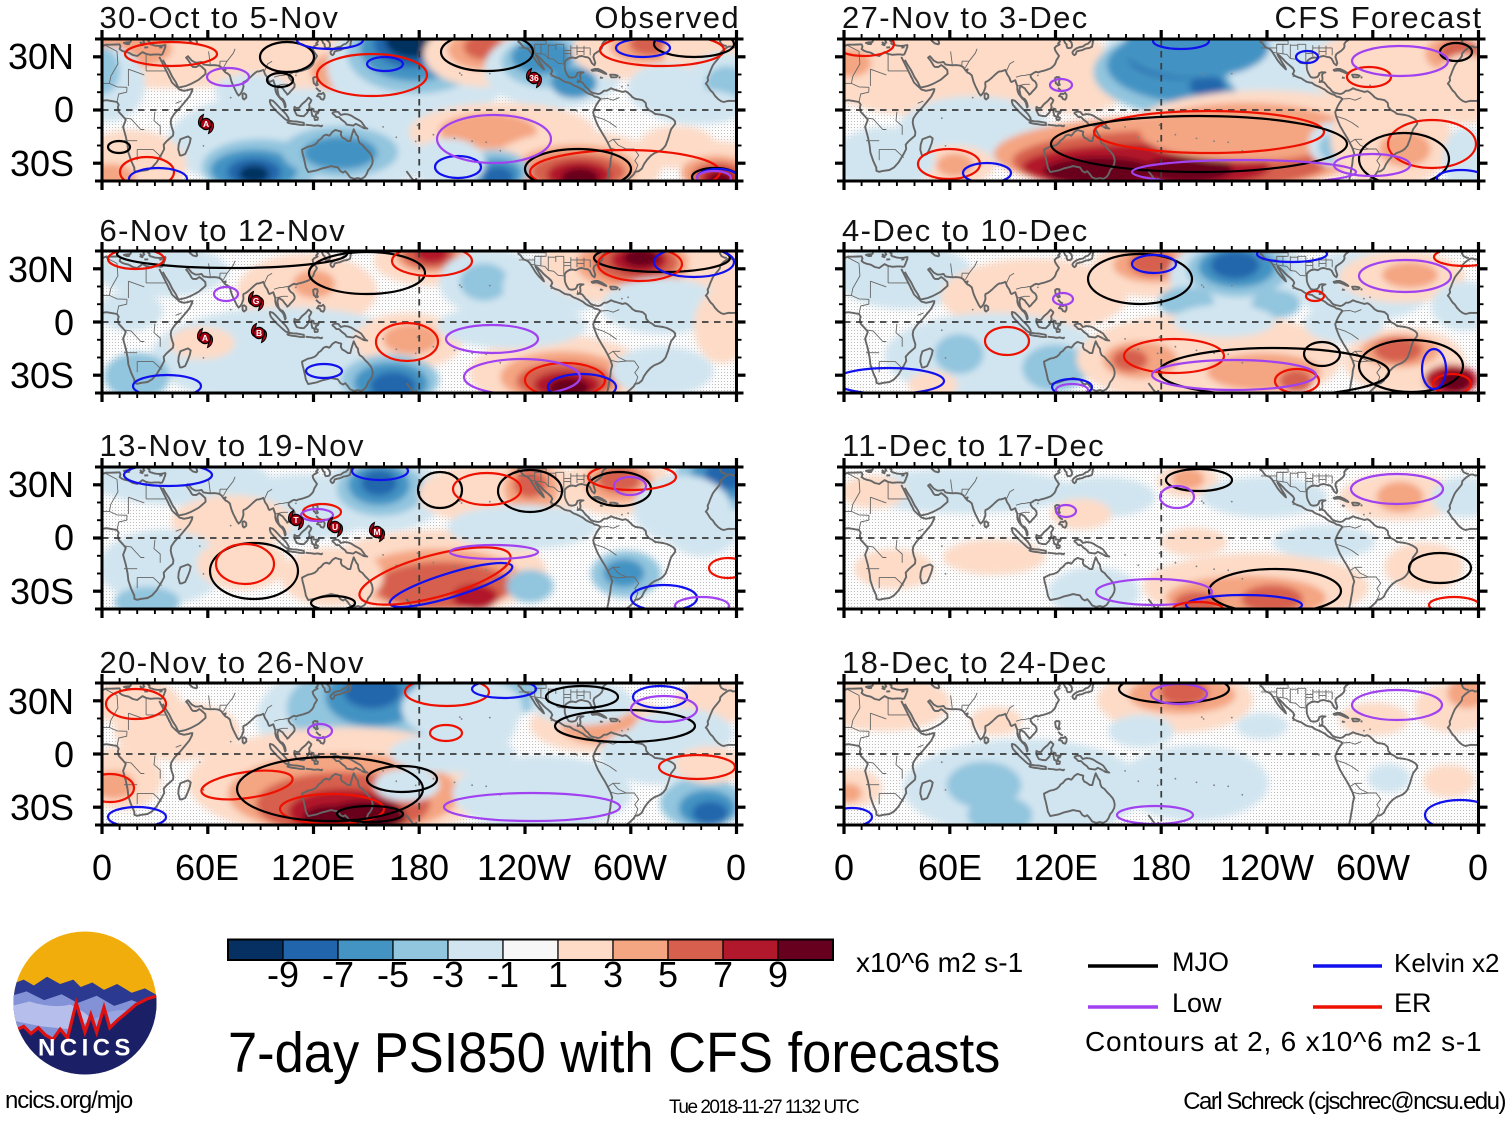 This screenshot has width=1510, height=1121. Describe the element at coordinates (534, 78) in the screenshot. I see `svg-text: 36` at that location.